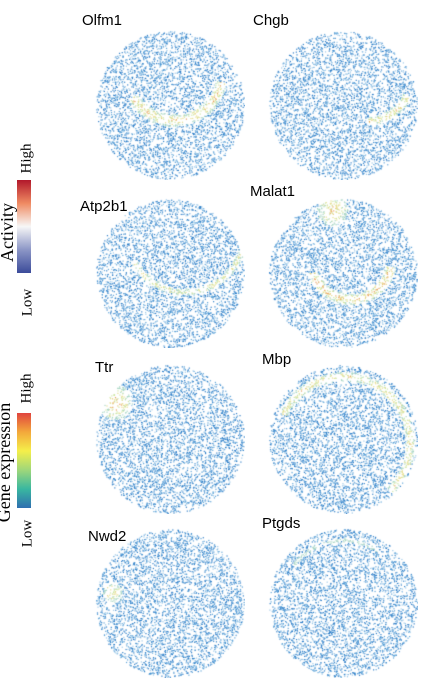  Describe the element at coordinates (281, 523) in the screenshot. I see `panel-title-8: Ptgds` at that location.